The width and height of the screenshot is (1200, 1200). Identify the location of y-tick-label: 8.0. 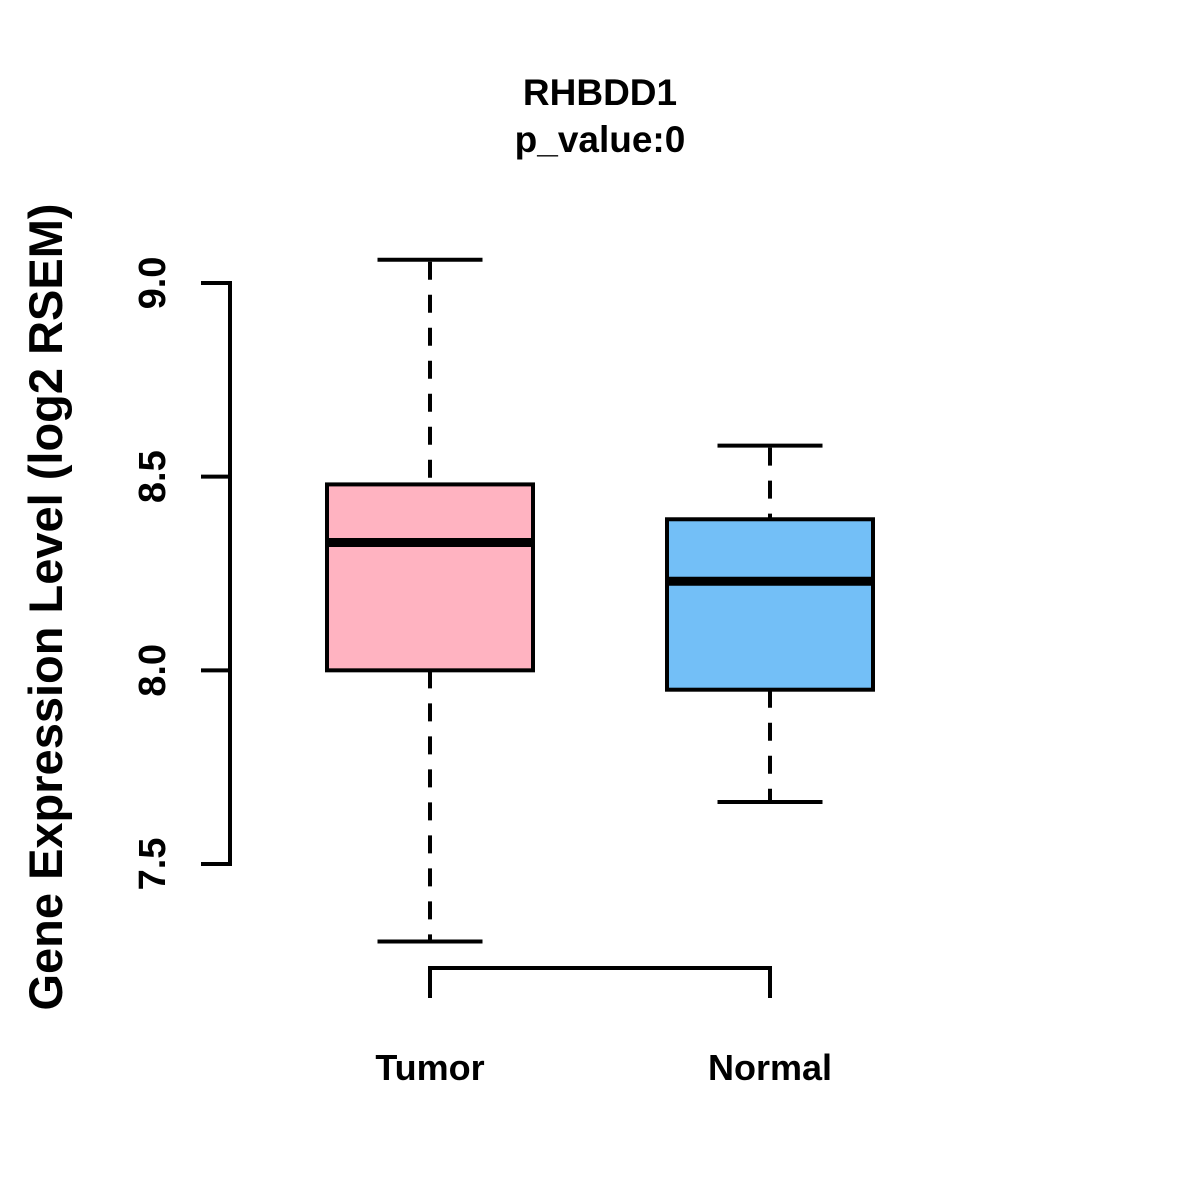
(153, 670).